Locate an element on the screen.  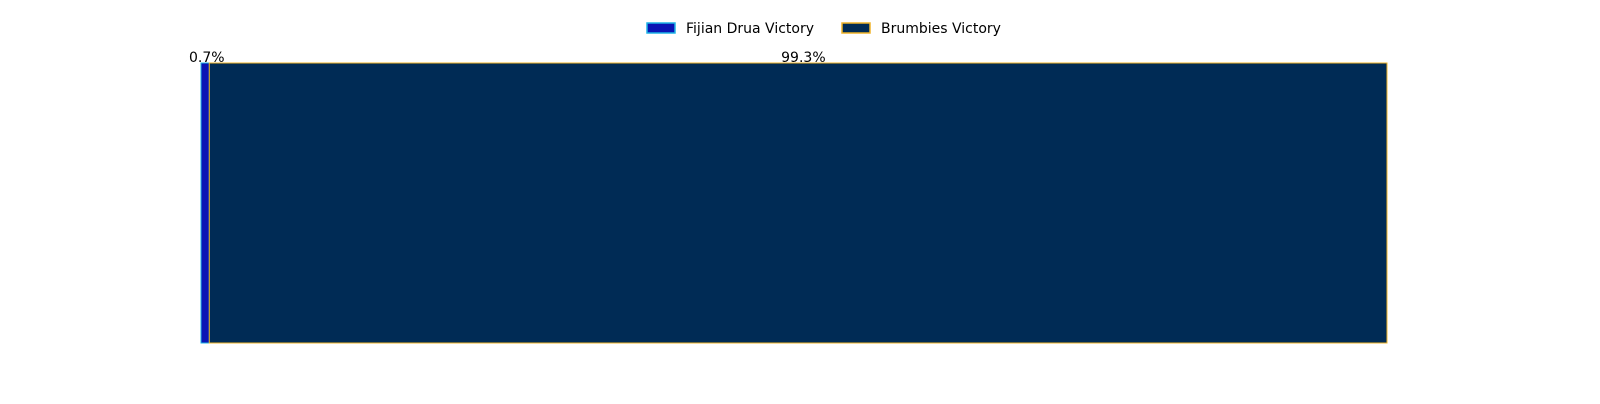
data-label-brumbies-victory: 99.3% is located at coordinates (803, 58).